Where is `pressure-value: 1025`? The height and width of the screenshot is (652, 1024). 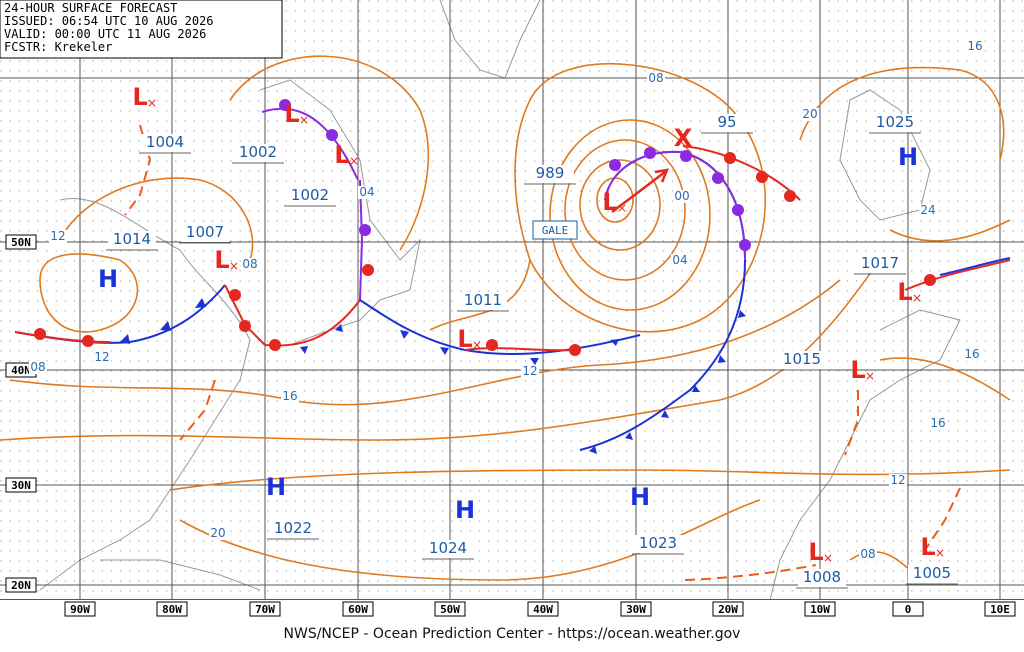 pressure-value: 1025 is located at coordinates (895, 122).